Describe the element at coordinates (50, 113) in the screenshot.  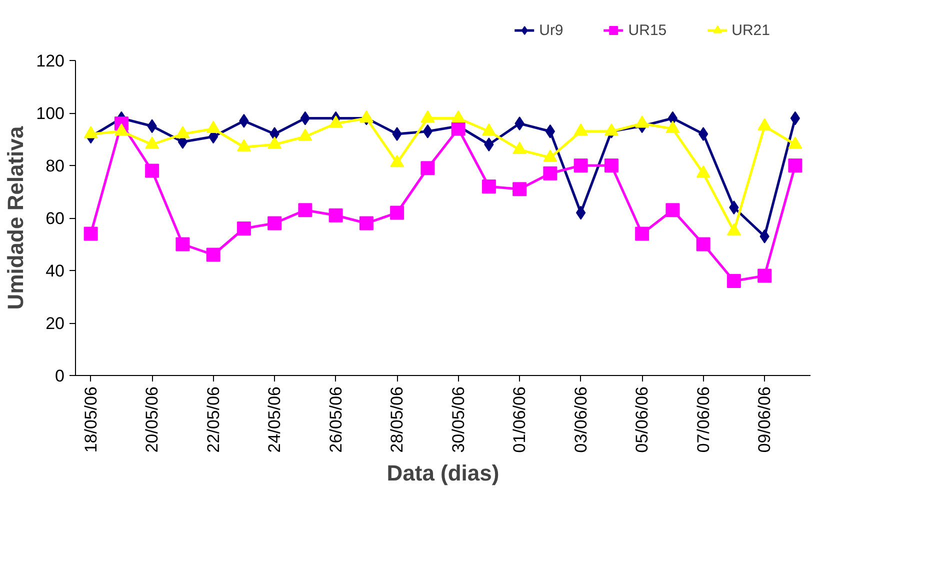
I see `y-tick-label: 100` at that location.